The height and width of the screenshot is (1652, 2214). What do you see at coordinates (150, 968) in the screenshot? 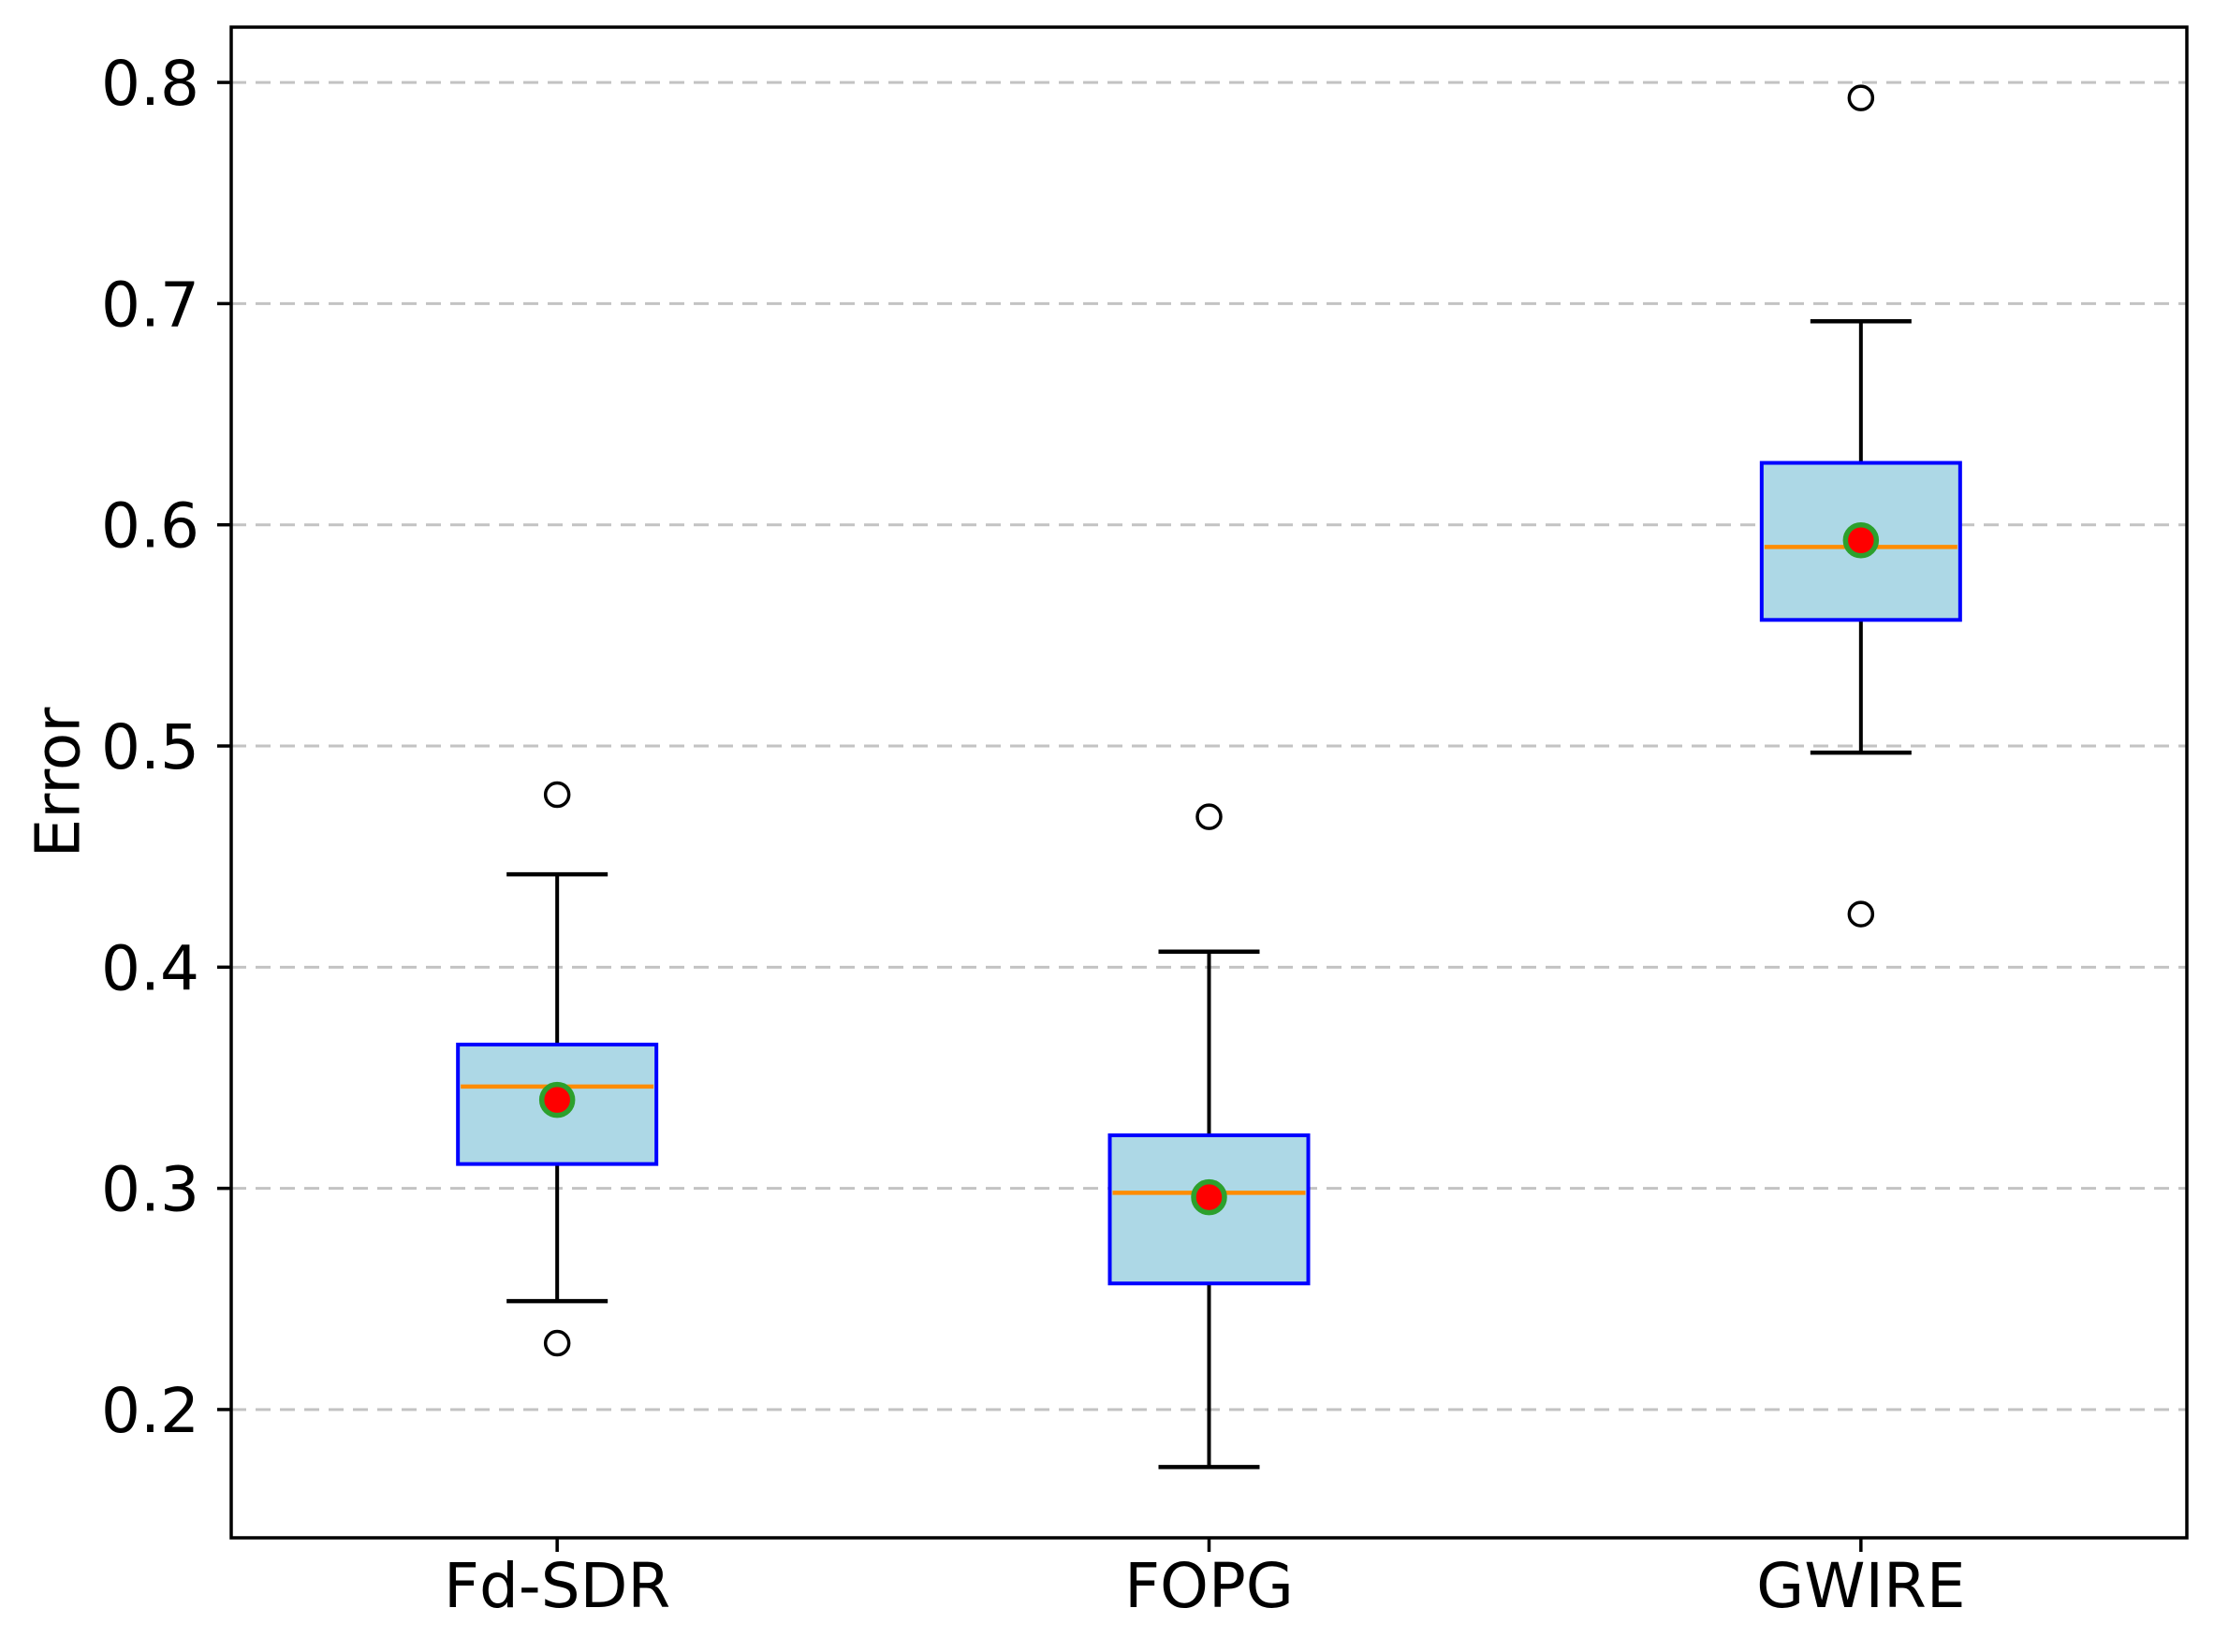
I see `y-tick-label: 0.4` at bounding box center [150, 968].